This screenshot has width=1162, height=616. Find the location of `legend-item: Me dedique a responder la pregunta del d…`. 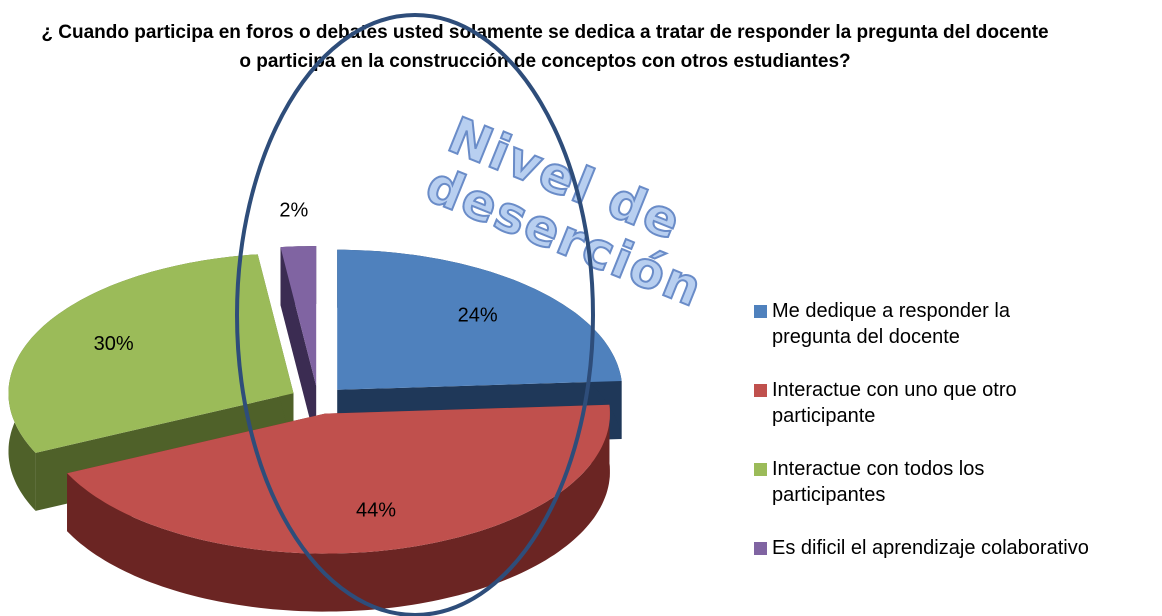

legend-item: Me dedique a responder la pregunta del d… is located at coordinates (917, 324).